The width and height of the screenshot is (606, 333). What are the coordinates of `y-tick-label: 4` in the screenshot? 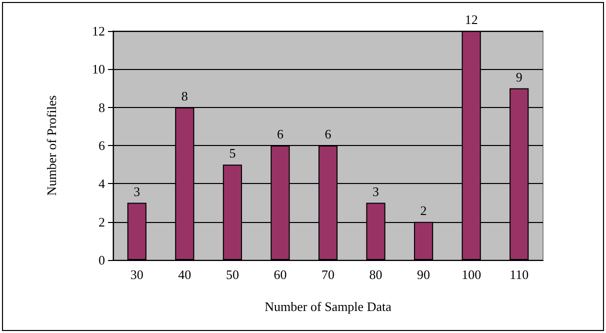 It's located at (102, 184).